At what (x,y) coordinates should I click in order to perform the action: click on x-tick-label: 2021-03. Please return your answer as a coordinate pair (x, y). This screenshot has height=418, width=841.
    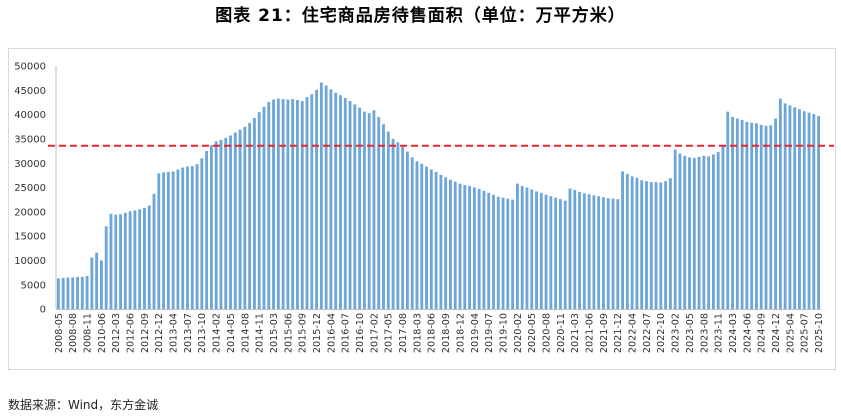
    Looking at the image, I should click on (575, 333).